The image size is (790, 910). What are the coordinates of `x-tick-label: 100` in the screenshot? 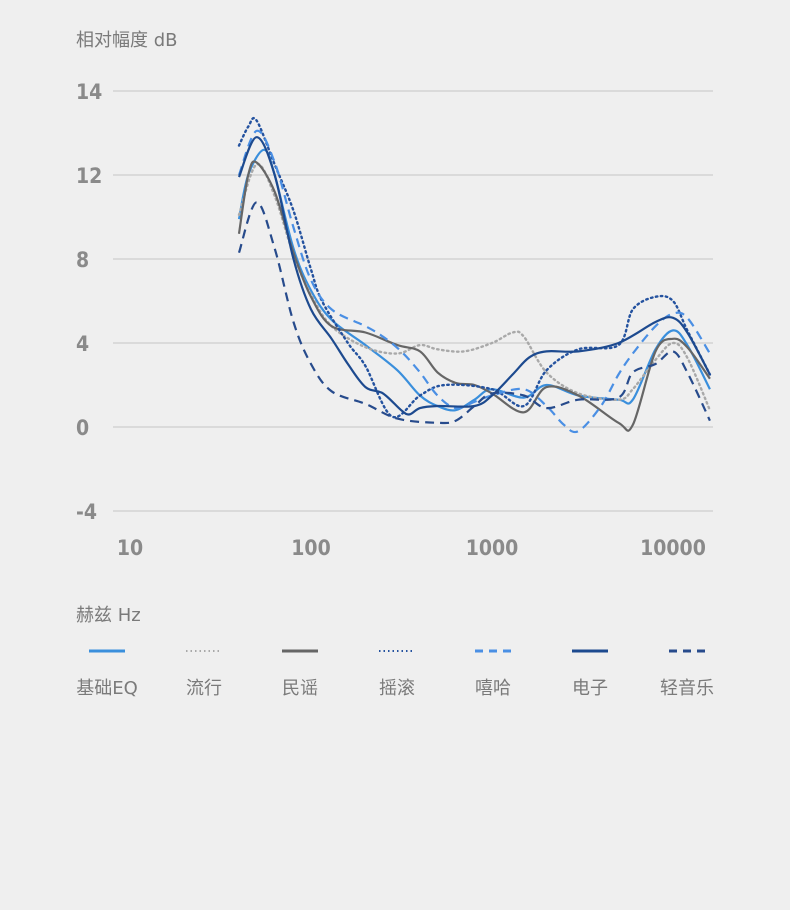 It's located at (310, 548).